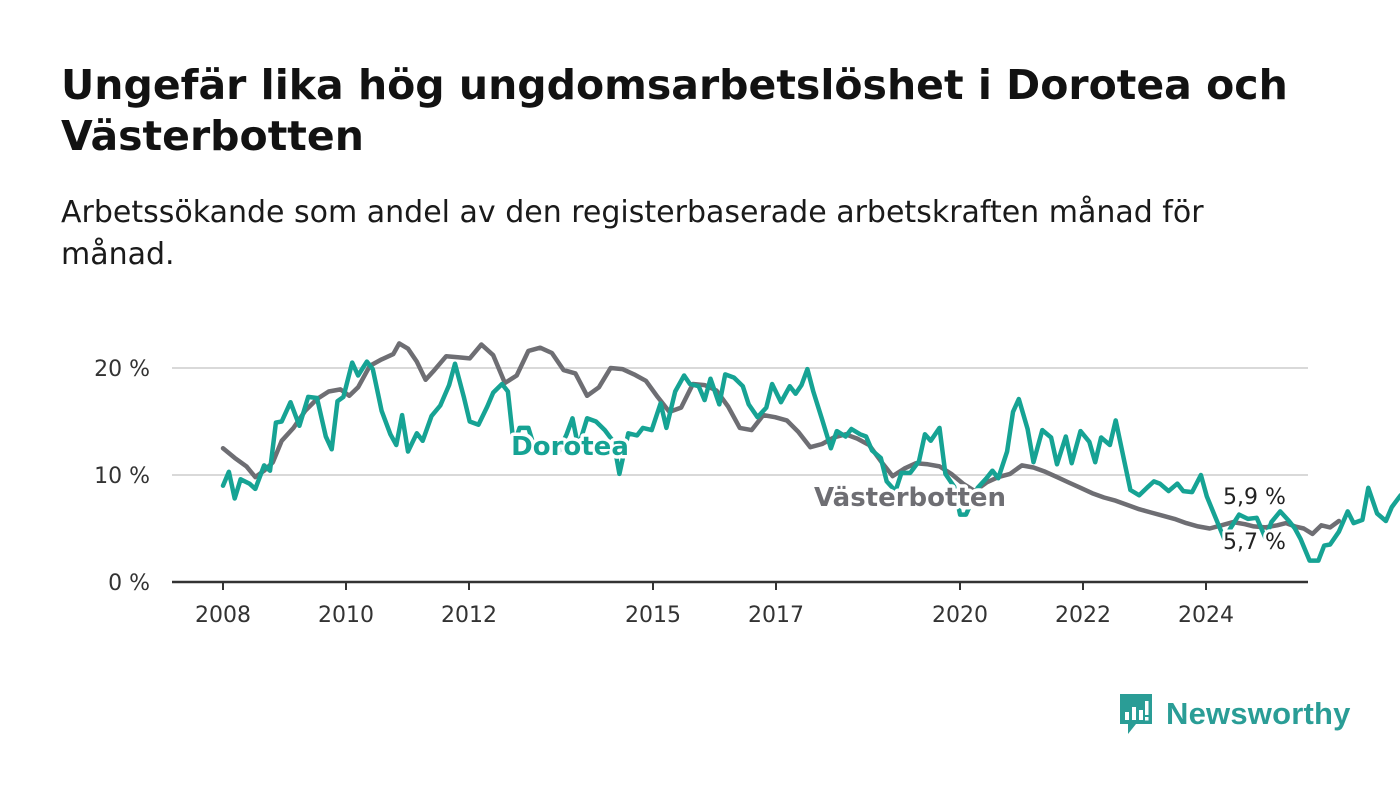 This screenshot has width=1400, height=794. What do you see at coordinates (910, 498) in the screenshot?
I see `series-inline-label: Västerbotten` at bounding box center [910, 498].